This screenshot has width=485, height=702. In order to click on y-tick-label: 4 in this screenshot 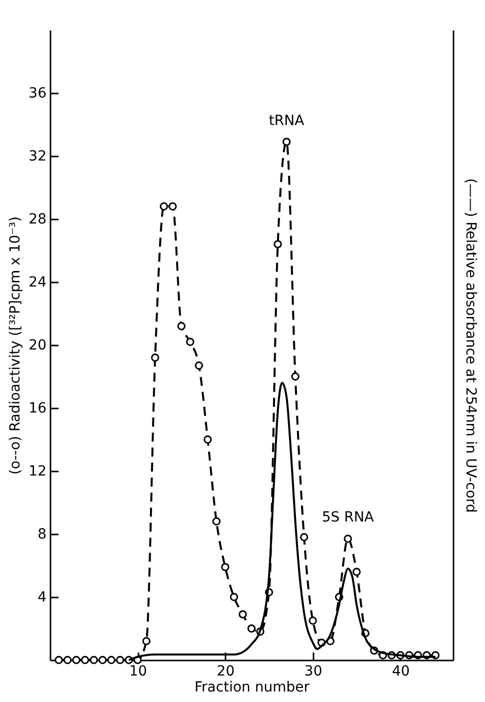, I will do `click(42, 598)`.